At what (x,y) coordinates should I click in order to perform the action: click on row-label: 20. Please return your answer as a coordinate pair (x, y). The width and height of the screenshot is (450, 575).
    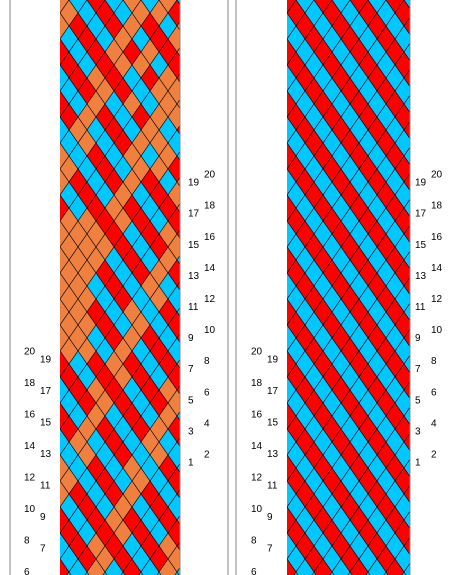
    Looking at the image, I should click on (257, 352).